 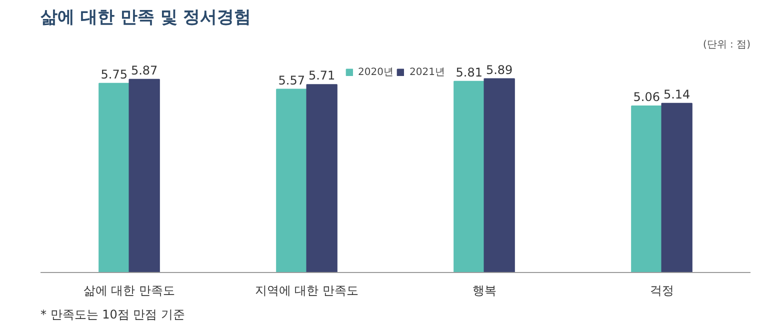 I want to click on data-label: 5.14, so click(x=676, y=94).